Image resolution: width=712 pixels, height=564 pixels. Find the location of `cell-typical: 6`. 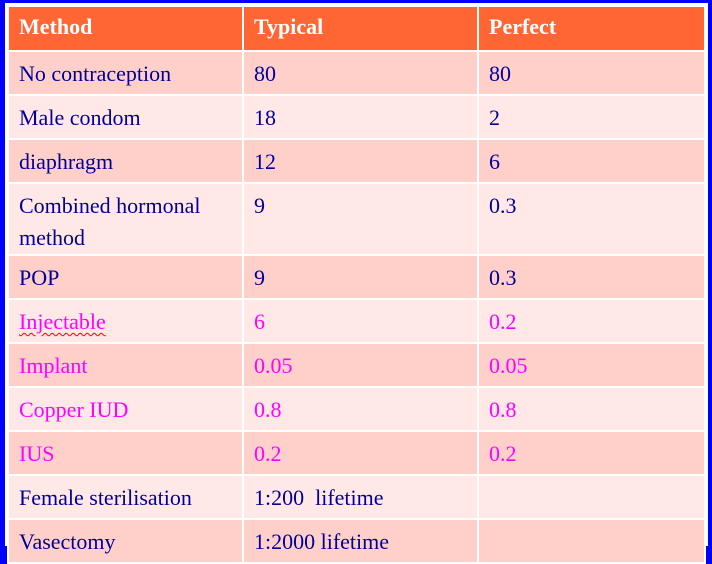

cell-typical: 6 is located at coordinates (360, 321).